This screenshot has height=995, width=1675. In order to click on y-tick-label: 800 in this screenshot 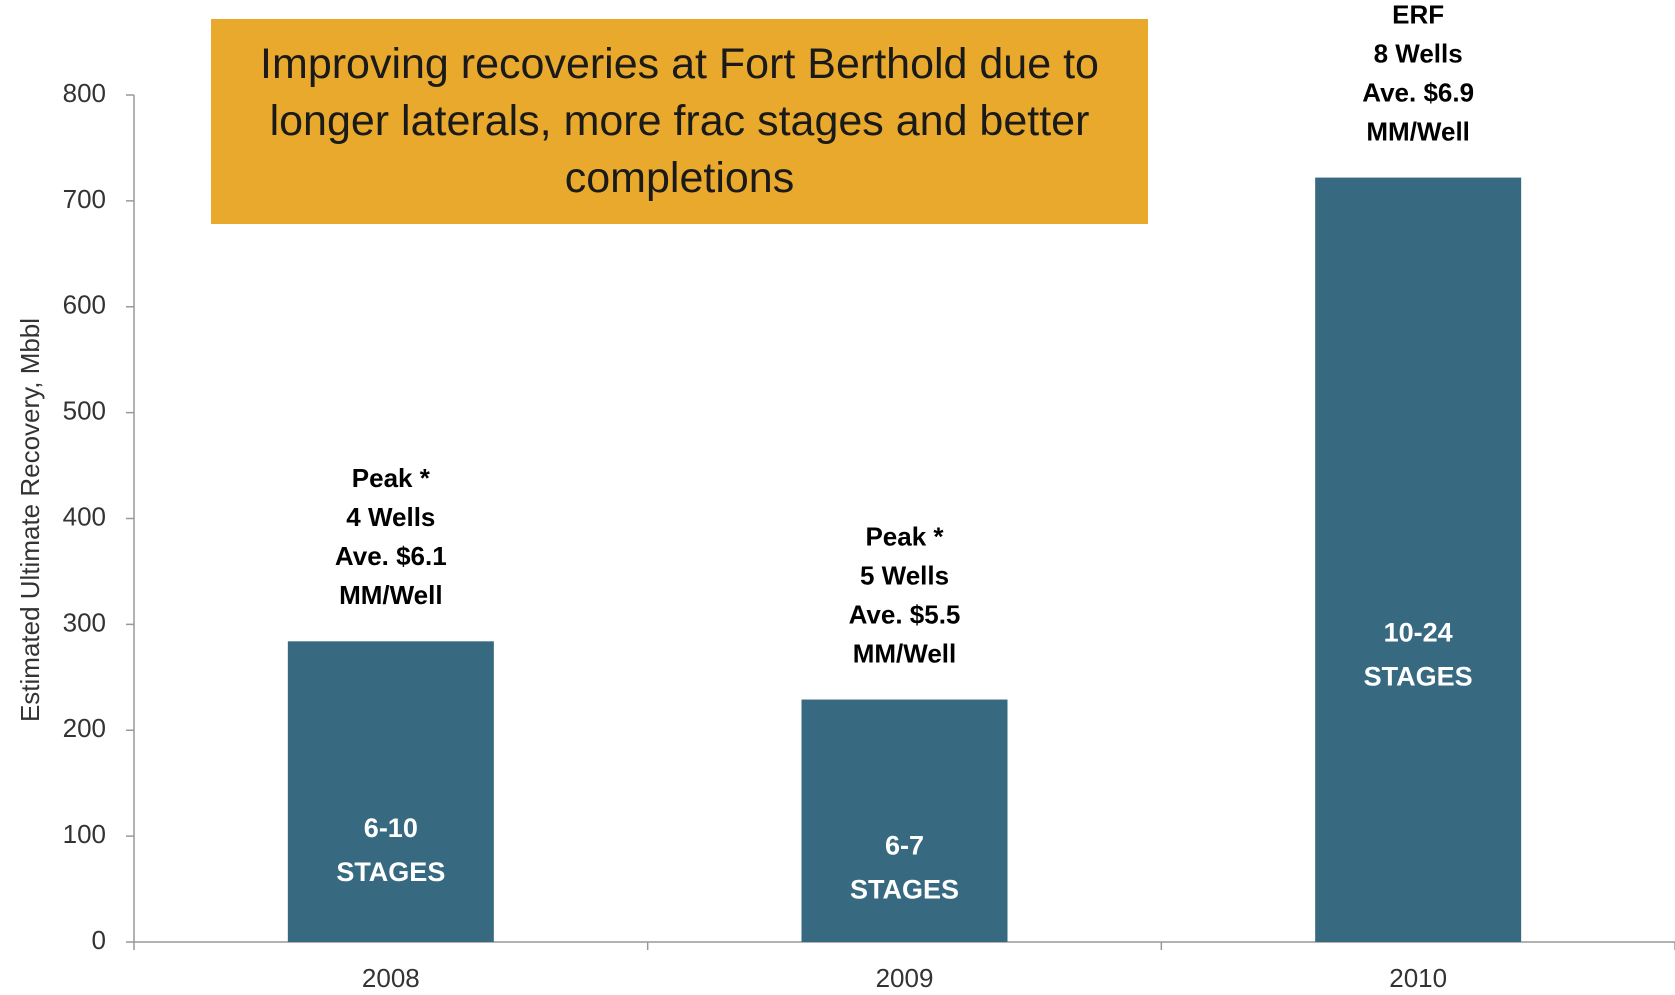, I will do `click(84, 93)`.